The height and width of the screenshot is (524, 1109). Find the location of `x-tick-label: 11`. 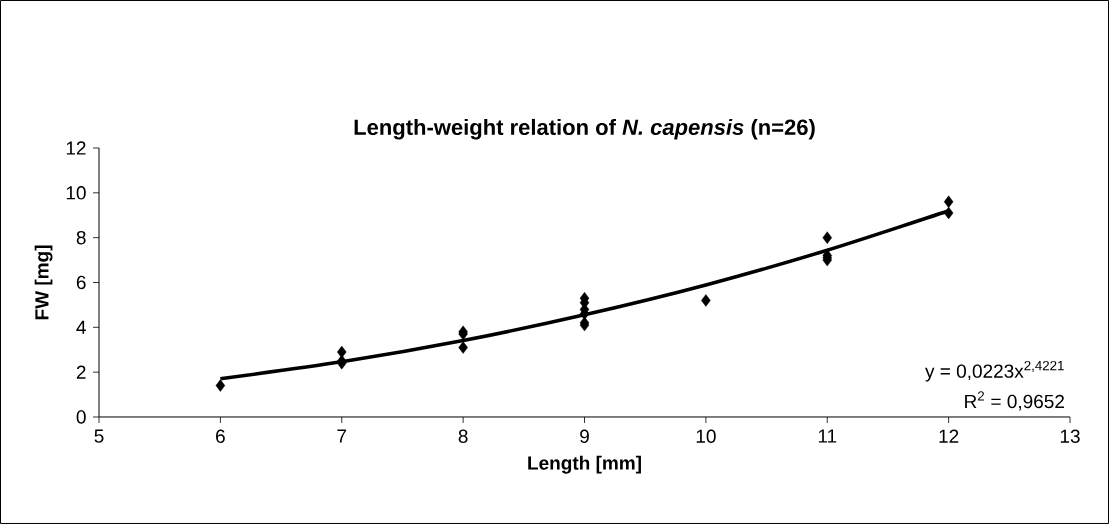

x-tick-label: 11 is located at coordinates (827, 436).